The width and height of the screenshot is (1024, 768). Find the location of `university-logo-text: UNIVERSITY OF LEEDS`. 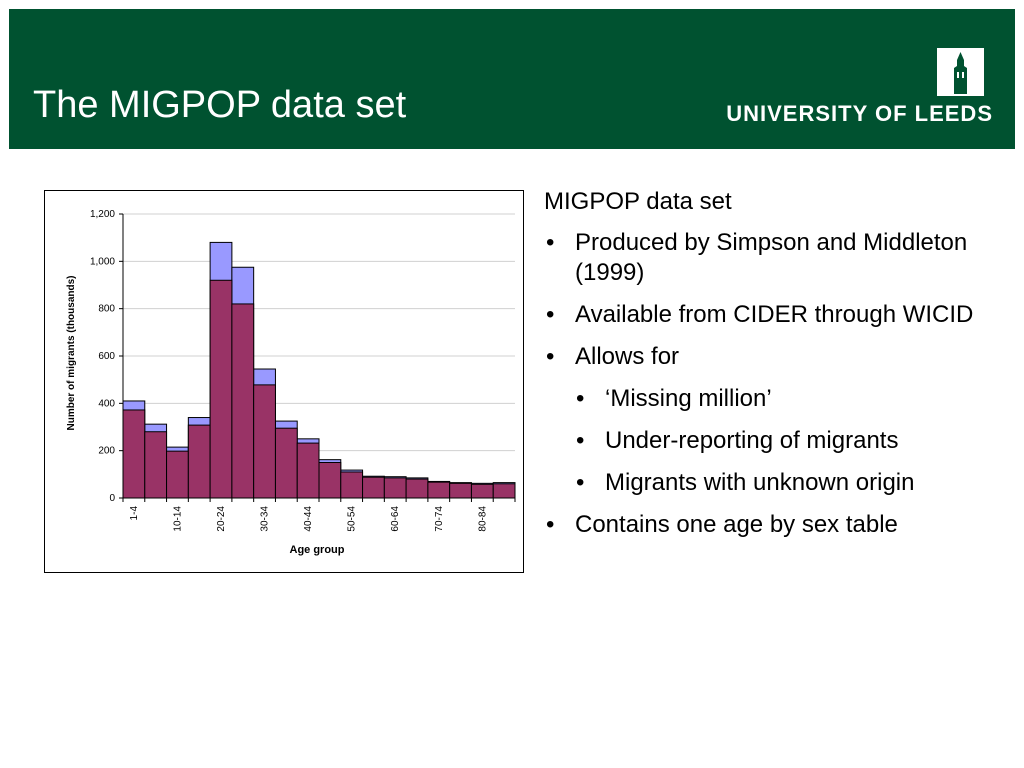

university-logo-text: UNIVERSITY OF LEEDS is located at coordinates (859, 113).